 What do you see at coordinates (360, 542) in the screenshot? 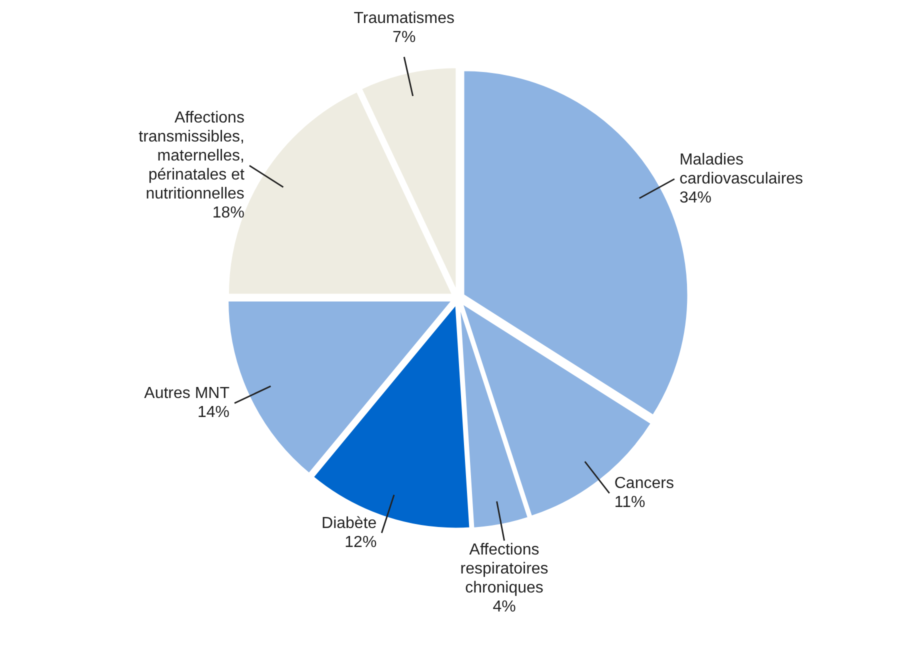
I see `data-label: 12%` at bounding box center [360, 542].